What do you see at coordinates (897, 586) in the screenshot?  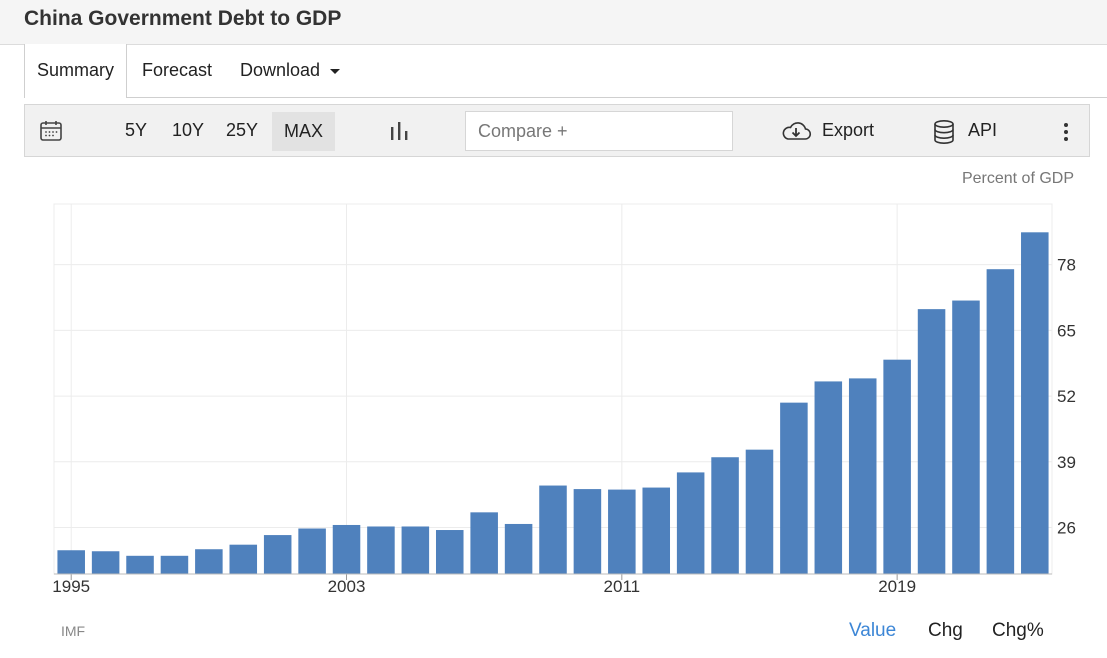 I see `x-tick-label: 2019` at bounding box center [897, 586].